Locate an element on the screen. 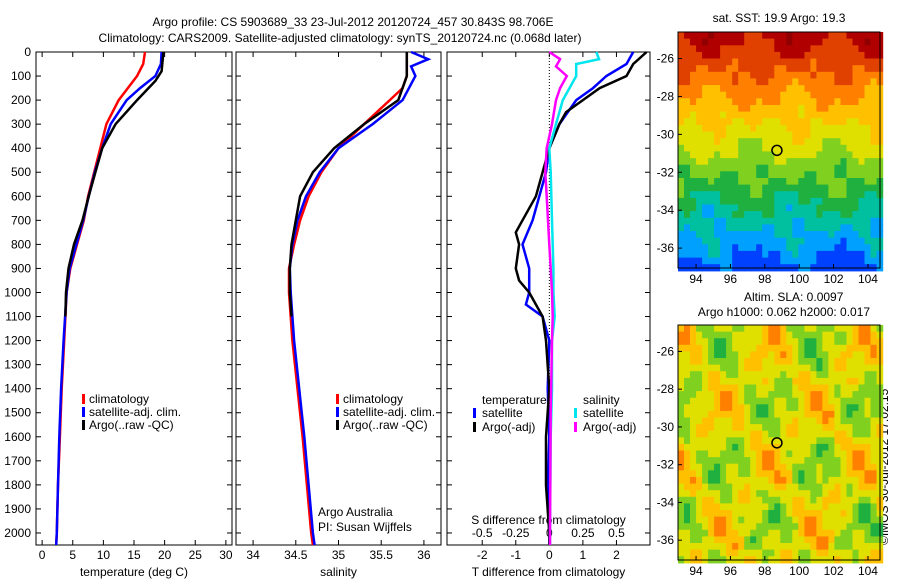 This screenshot has height=580, width=900. legend-label: climatology is located at coordinates (373, 399).